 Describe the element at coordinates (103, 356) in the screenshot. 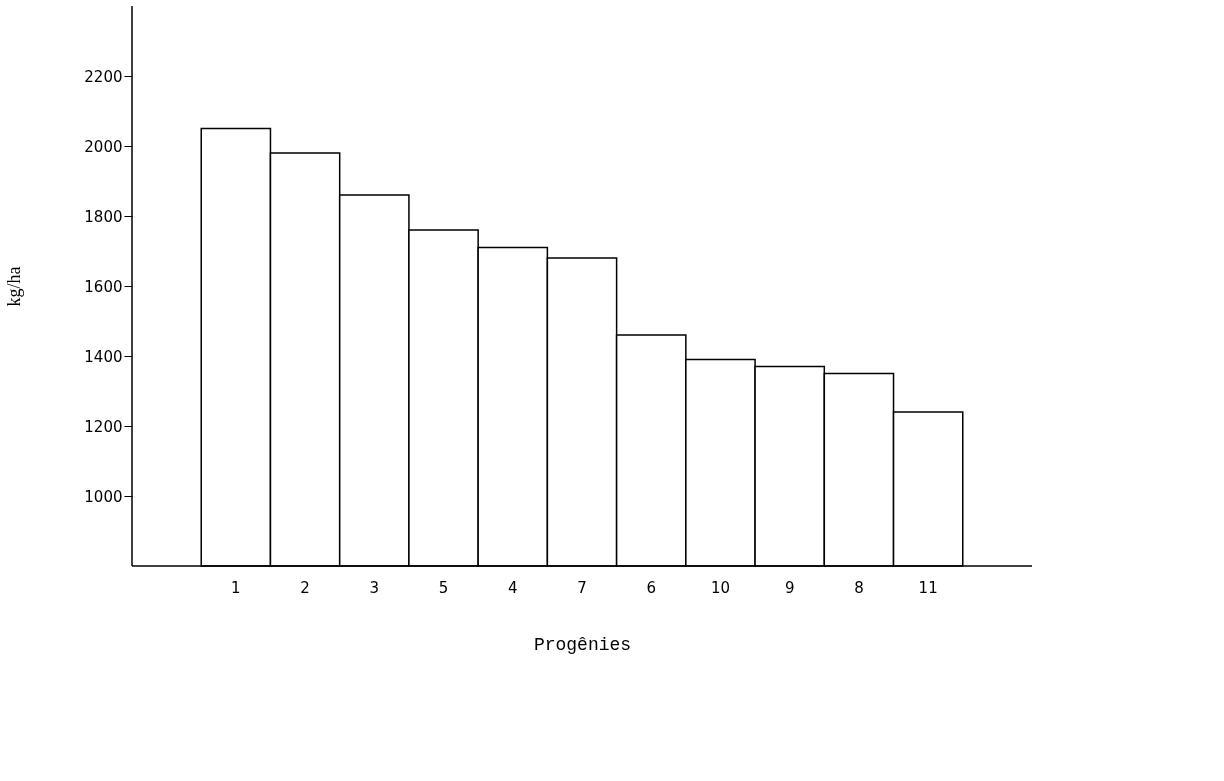

I see `y-tick-label: 1400` at that location.